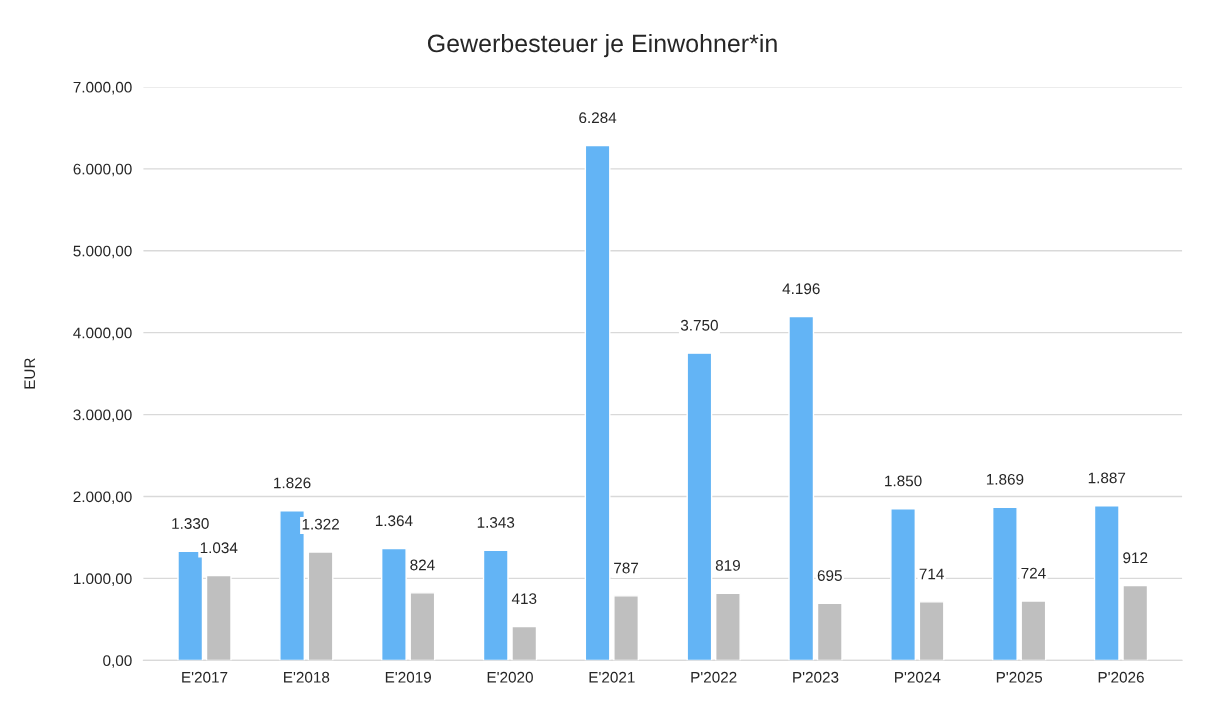  What do you see at coordinates (307, 677) in the screenshot?
I see `x-tick-label: E'2018` at bounding box center [307, 677].